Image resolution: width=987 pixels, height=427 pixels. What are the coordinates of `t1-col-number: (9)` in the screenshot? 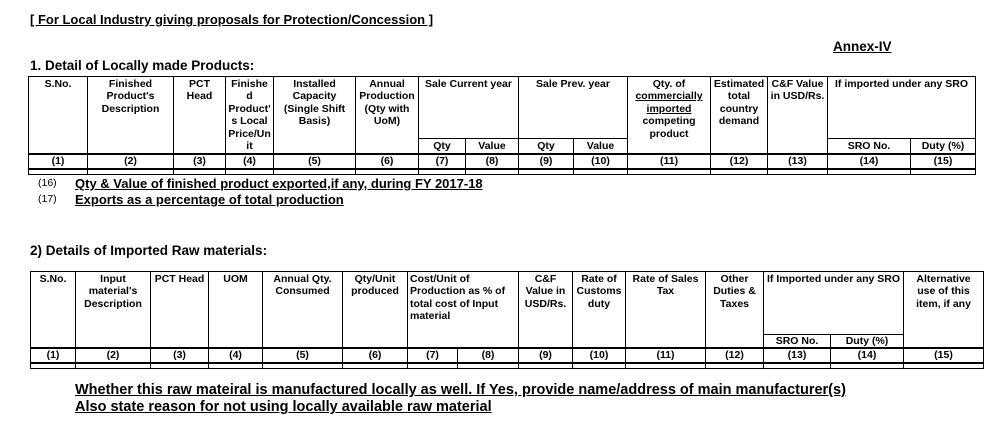 It's located at (546, 161).